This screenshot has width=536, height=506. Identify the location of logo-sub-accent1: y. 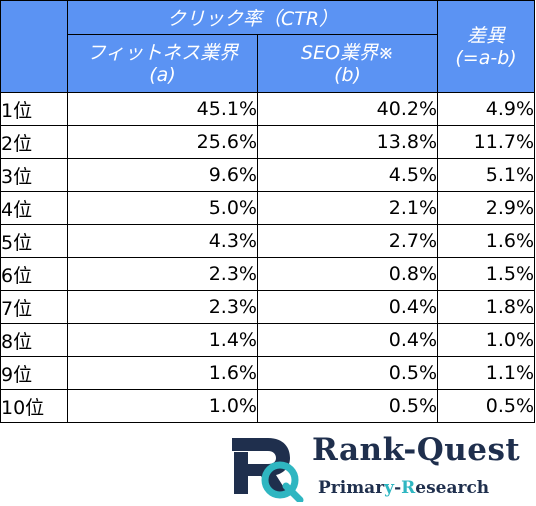
(389, 488).